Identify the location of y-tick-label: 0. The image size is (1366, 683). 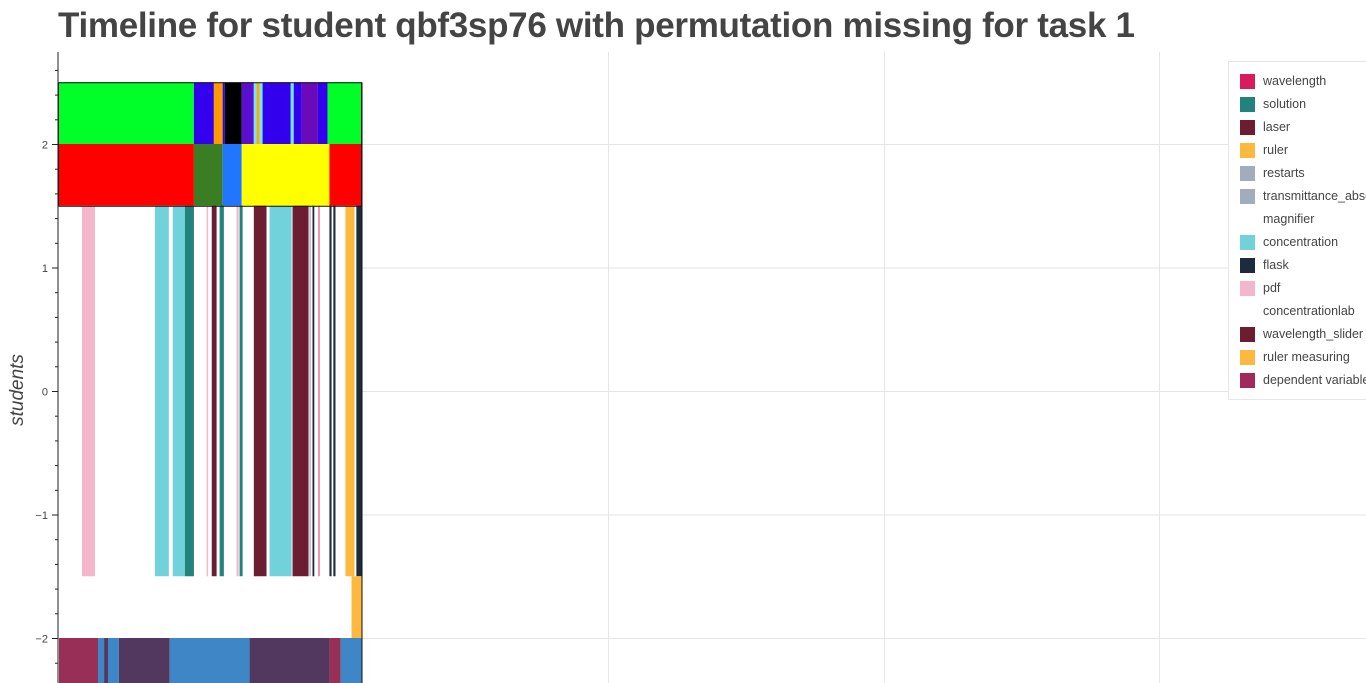
(45, 393).